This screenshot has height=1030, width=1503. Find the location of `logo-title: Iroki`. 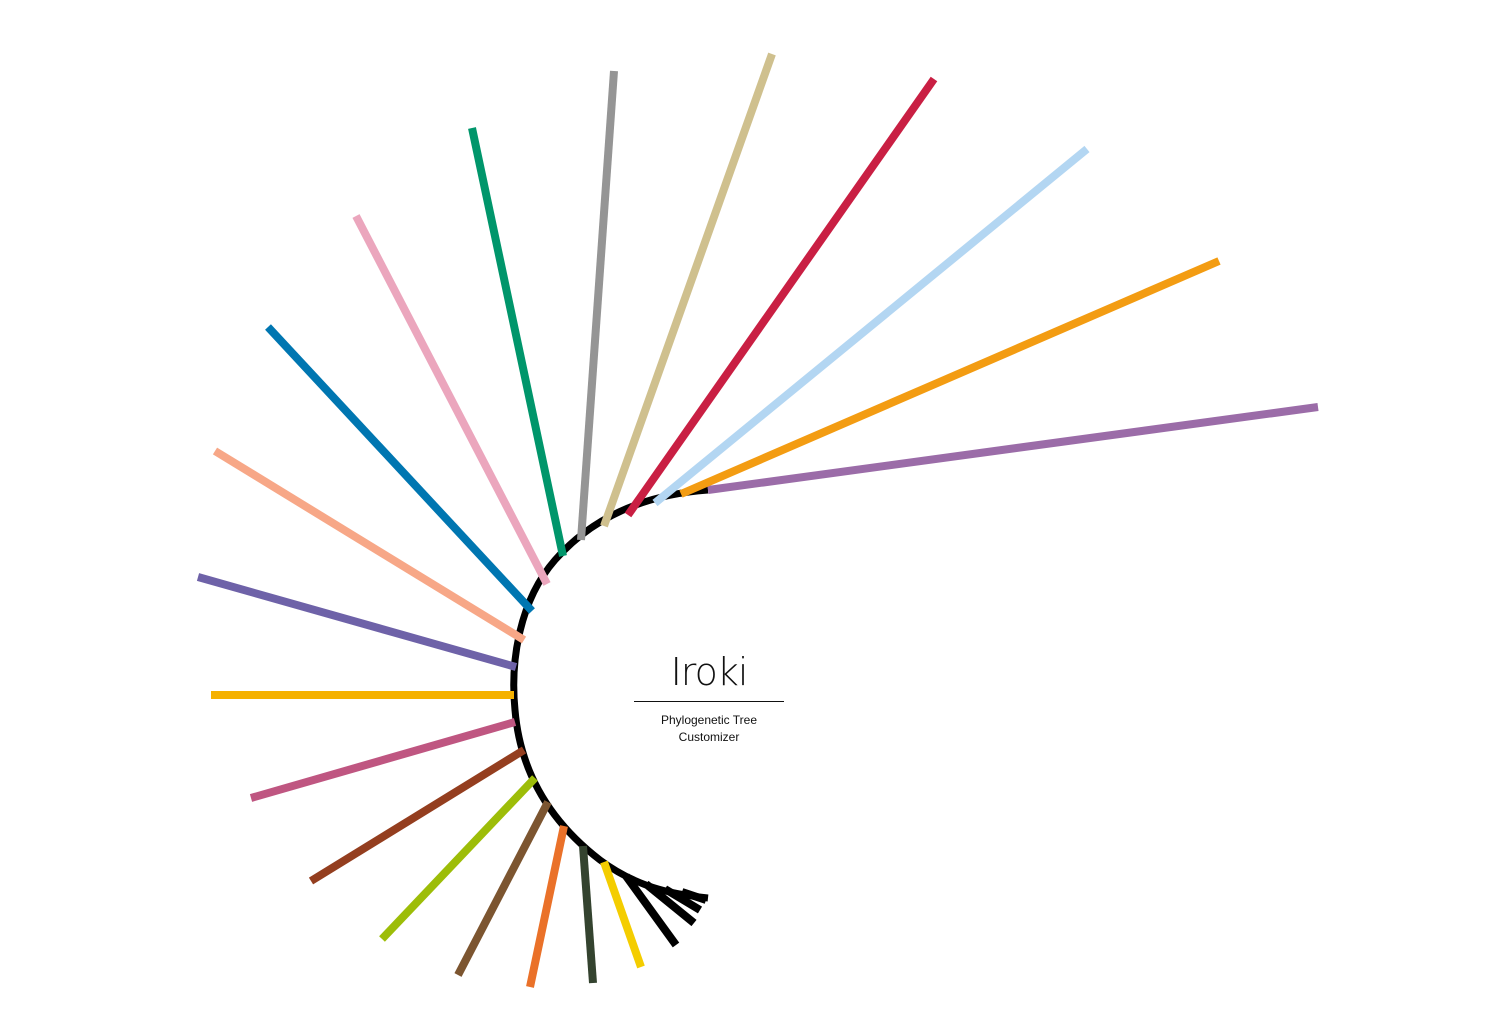

logo-title: Iroki is located at coordinates (709, 672).